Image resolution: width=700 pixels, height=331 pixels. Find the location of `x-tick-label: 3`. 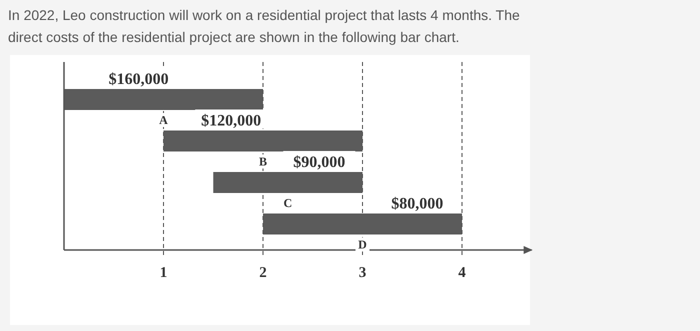

x-tick-label: 3 is located at coordinates (362, 273).